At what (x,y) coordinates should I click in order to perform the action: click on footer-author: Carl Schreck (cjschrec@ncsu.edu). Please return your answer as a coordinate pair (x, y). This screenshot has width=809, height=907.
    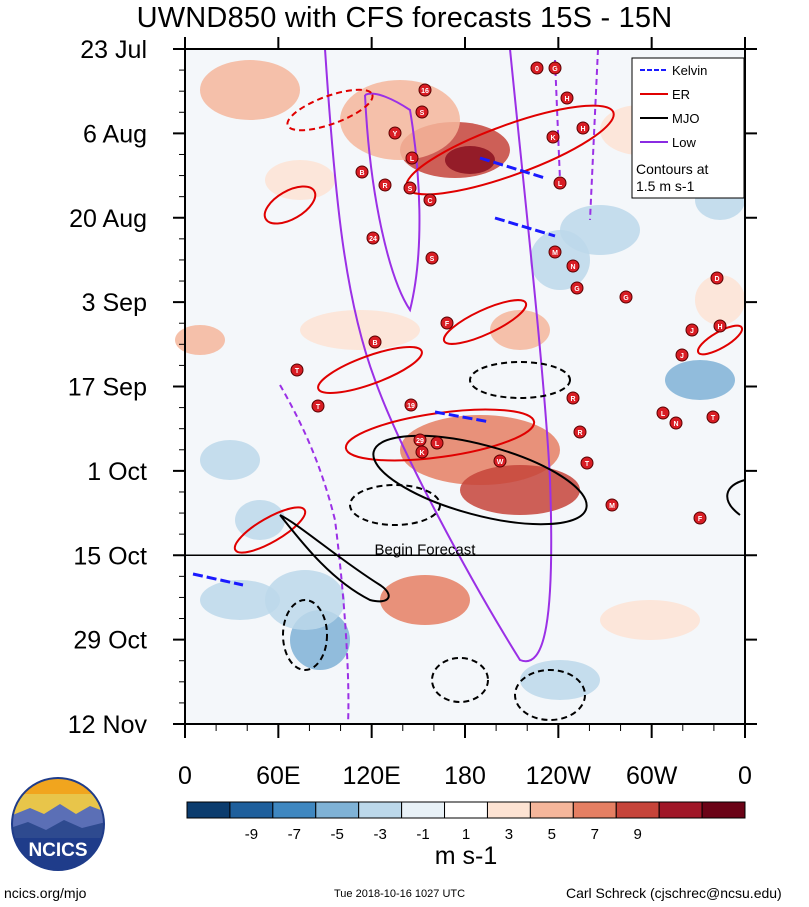
    Looking at the image, I should click on (674, 893).